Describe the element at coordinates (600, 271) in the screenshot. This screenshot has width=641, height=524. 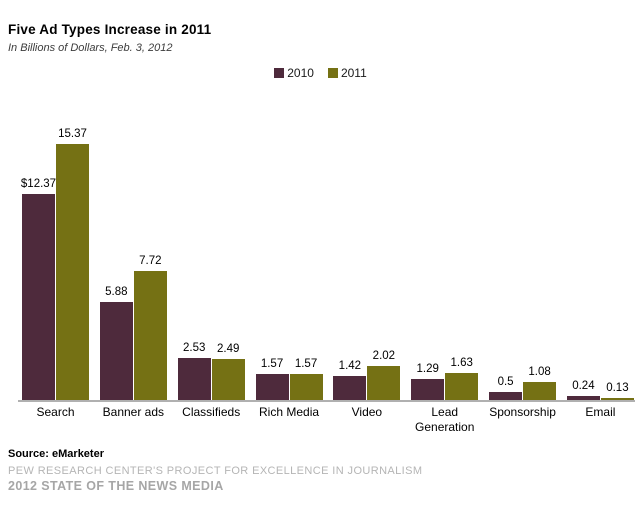
I see `bar-group: 0.24 0.13 Email` at that location.